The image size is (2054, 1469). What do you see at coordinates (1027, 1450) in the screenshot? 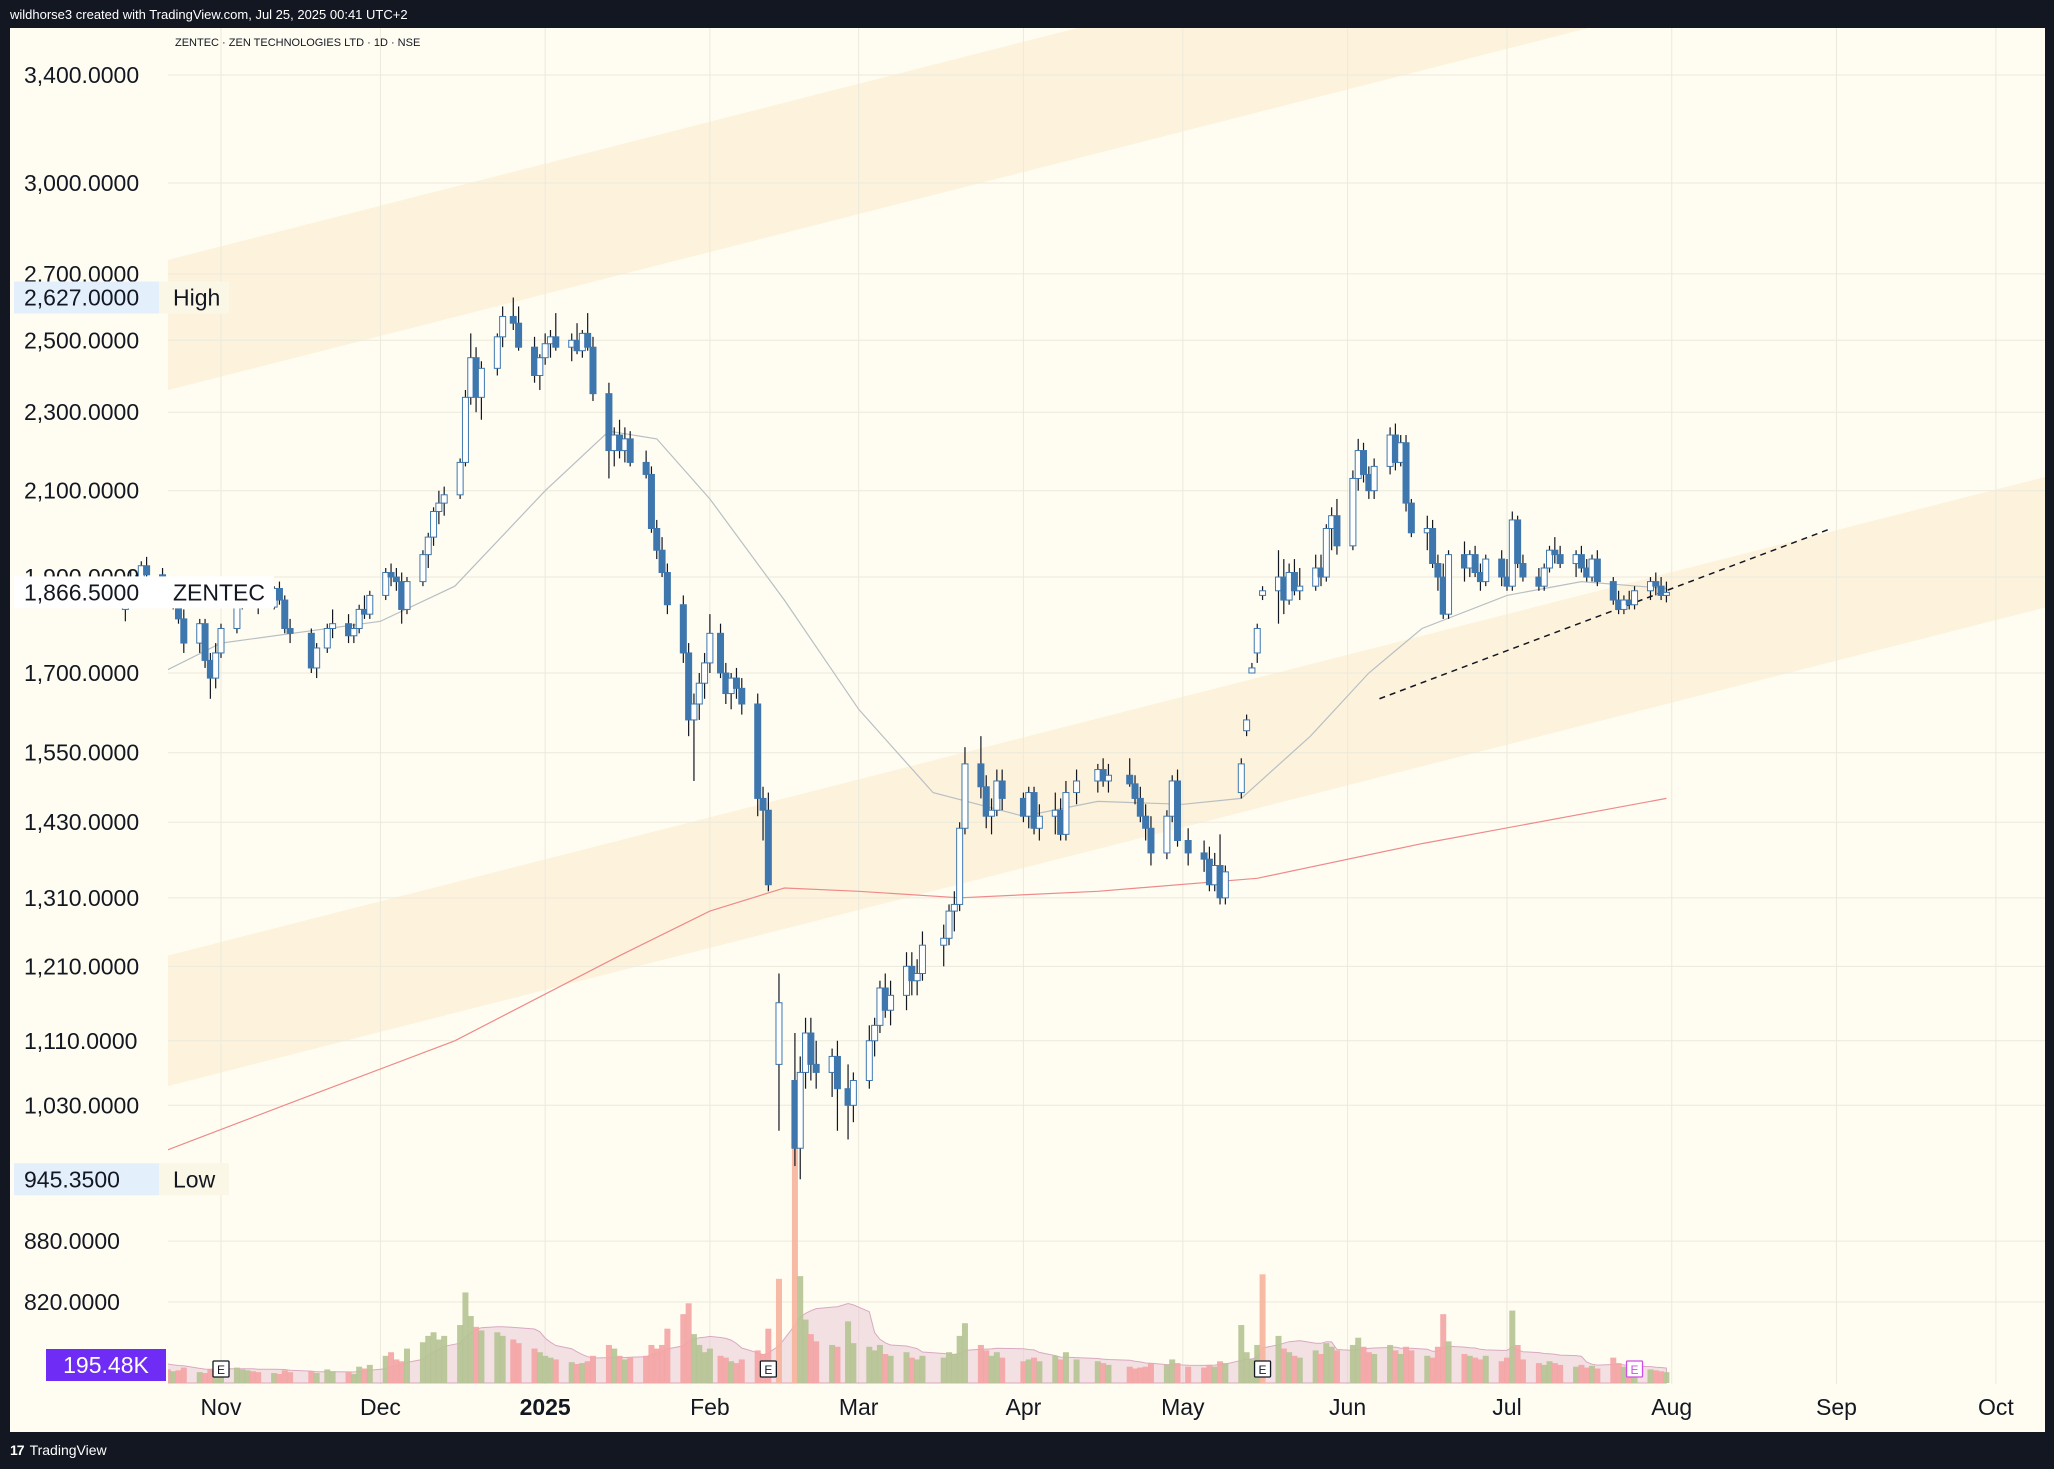
I see `bottom-bar: 17 TradingView` at bounding box center [1027, 1450].